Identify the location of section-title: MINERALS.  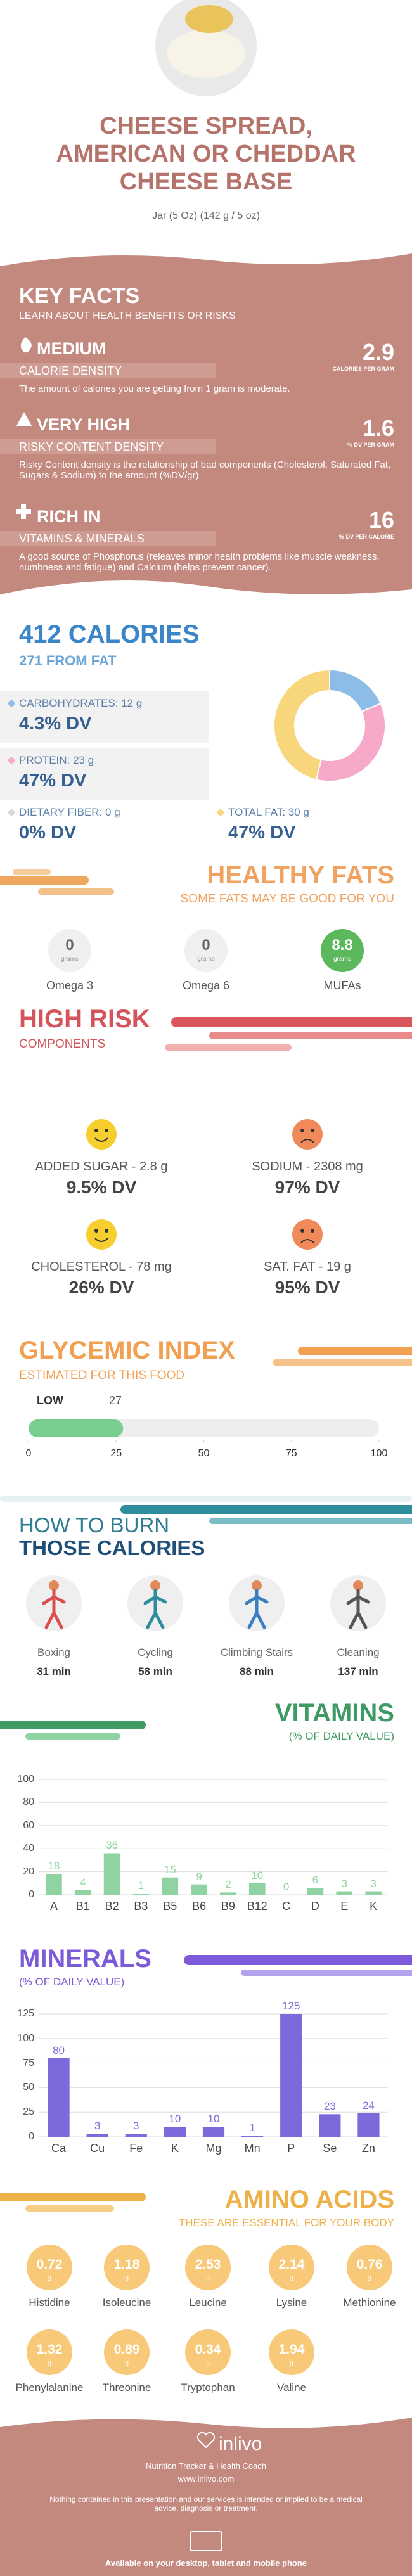
(85, 1959).